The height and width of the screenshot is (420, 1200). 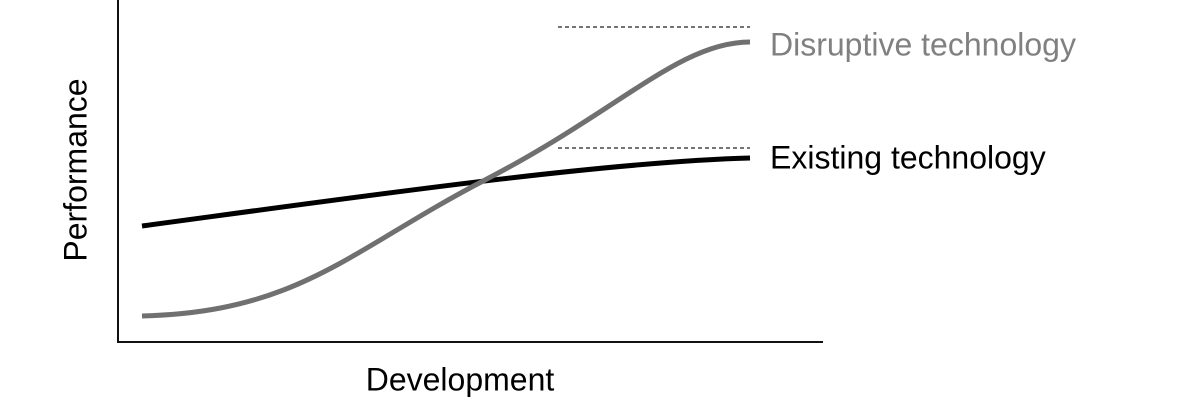 What do you see at coordinates (446, 192) in the screenshot?
I see `existing-curve` at bounding box center [446, 192].